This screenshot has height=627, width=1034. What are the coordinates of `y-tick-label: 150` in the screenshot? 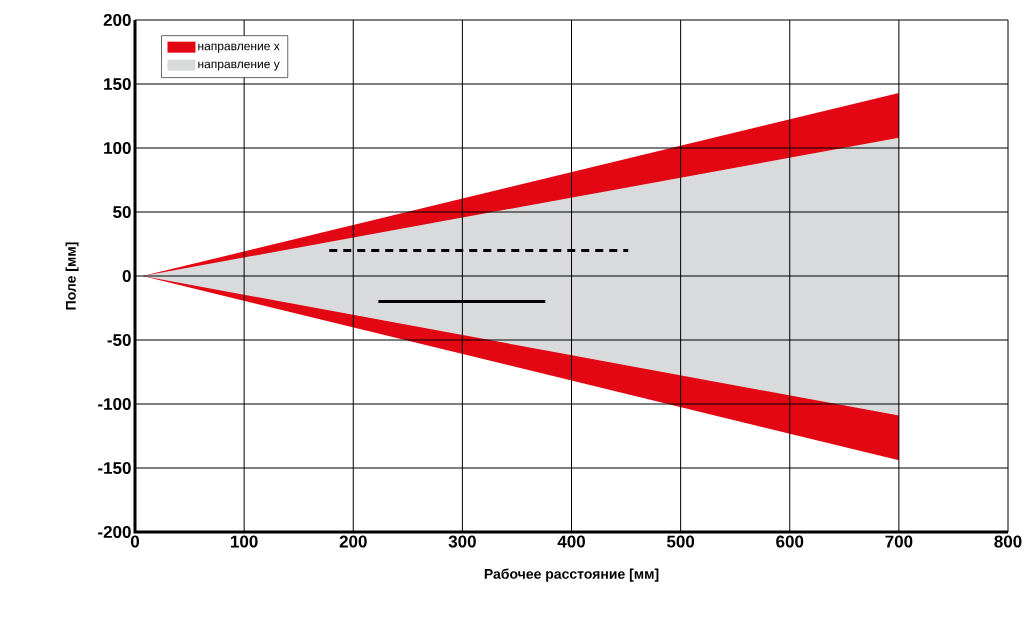 It's located at (117, 84).